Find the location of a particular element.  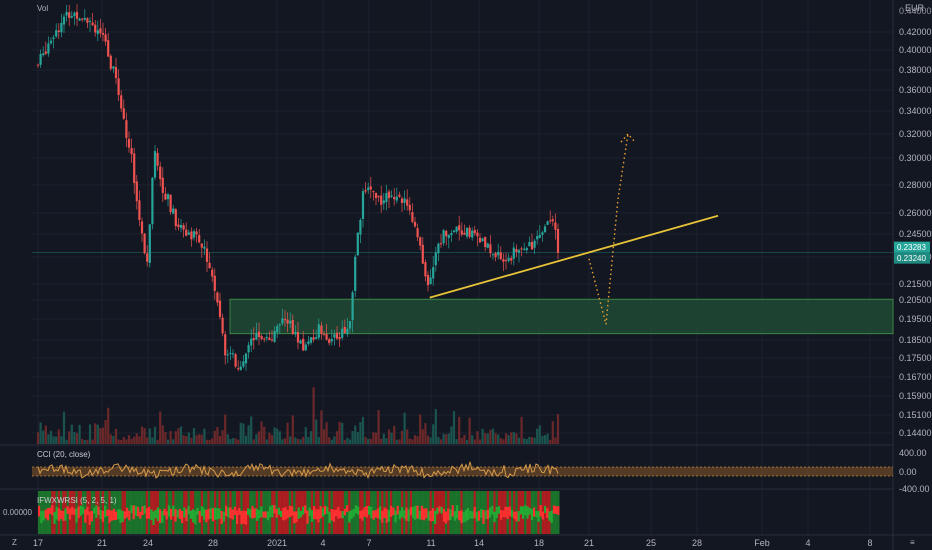

price-tick-label: 0.18500 is located at coordinates (915, 340).